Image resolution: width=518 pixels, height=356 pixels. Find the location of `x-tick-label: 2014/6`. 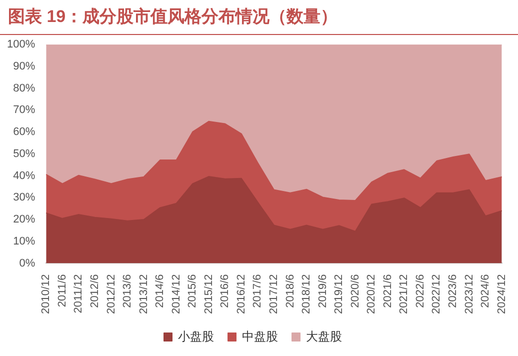

x-tick-label: 2014/6 is located at coordinates (160, 291).